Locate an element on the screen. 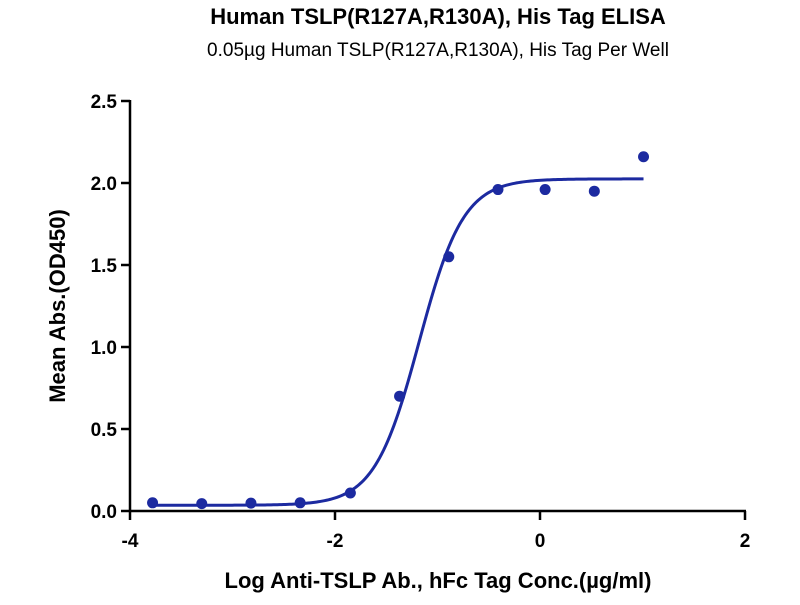 This screenshot has height=605, width=800. y-tick-label: 1.0 is located at coordinates (104, 348).